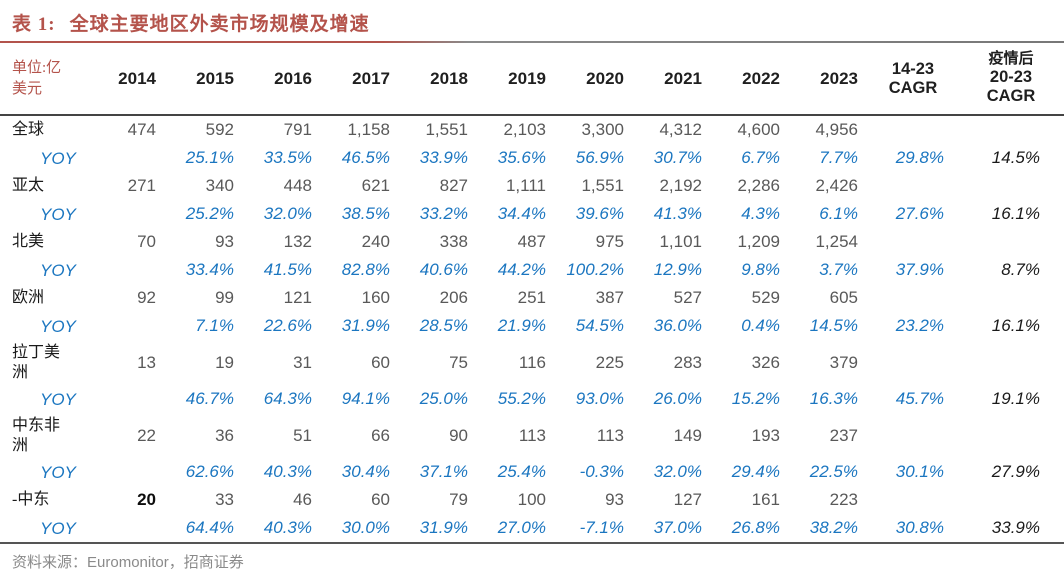  I want to click on value-cell: 25.1%, so click(209, 158).